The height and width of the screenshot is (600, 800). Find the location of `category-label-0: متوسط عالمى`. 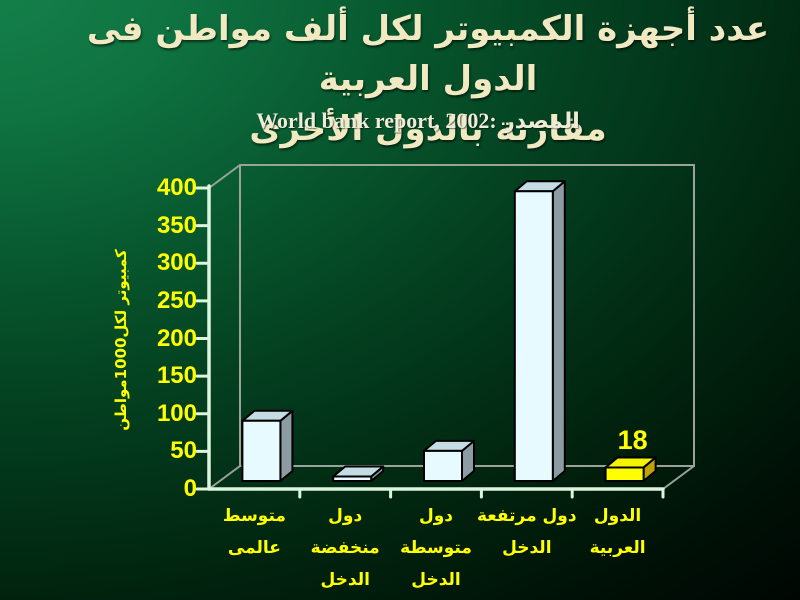

category-label-0: متوسط عالمى is located at coordinates (254, 532).